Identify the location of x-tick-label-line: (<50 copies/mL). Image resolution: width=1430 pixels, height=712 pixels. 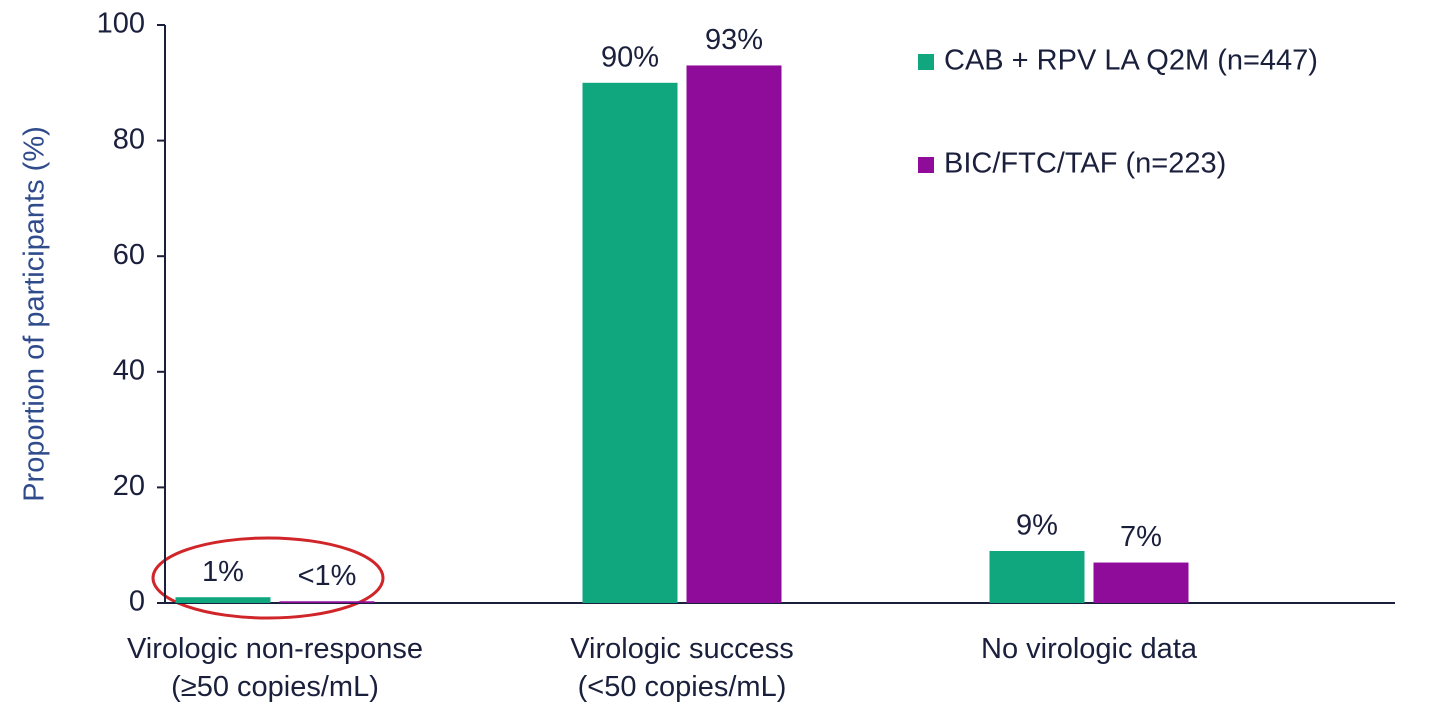
(682, 687).